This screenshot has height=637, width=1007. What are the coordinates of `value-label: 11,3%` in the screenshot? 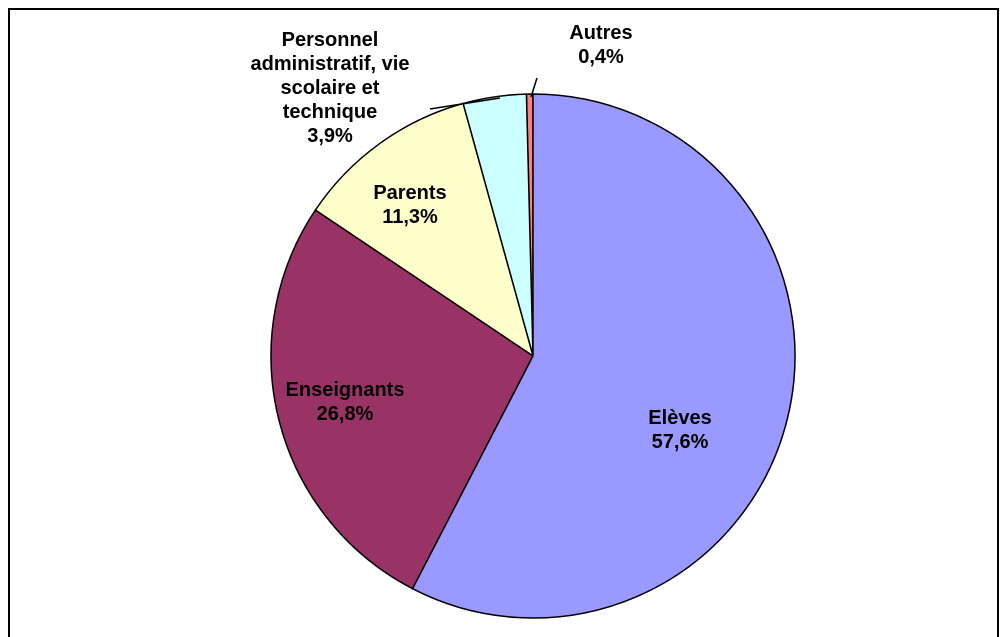 It's located at (410, 217).